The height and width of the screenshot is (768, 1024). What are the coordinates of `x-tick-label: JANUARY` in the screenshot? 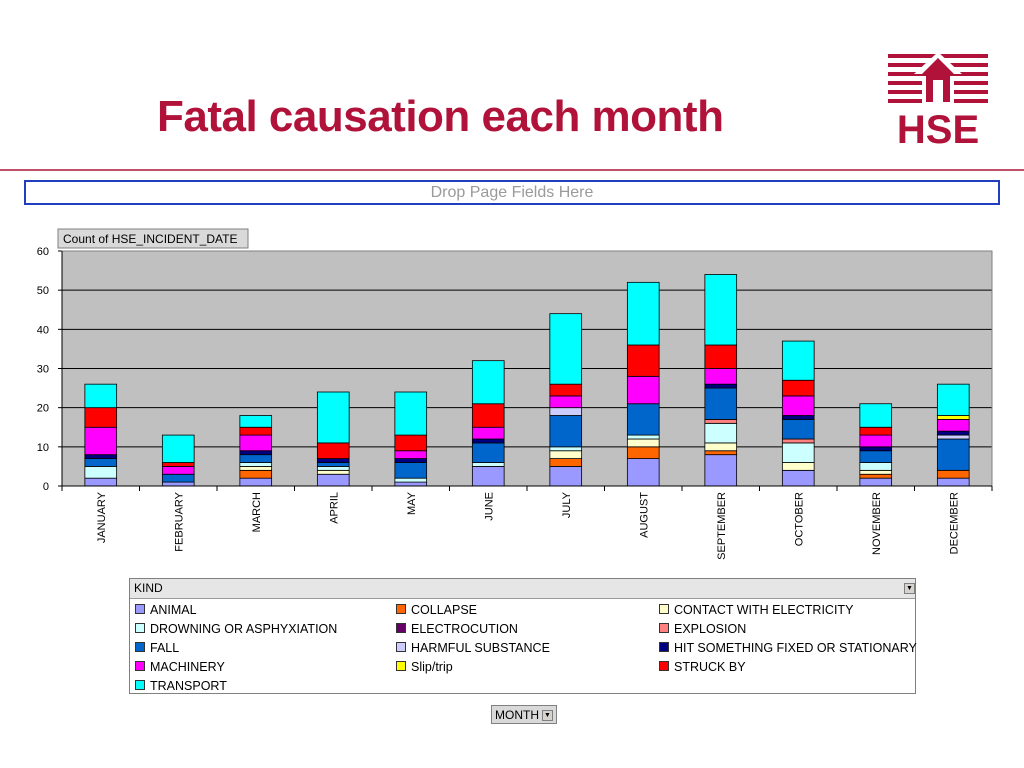 It's located at (102, 517).